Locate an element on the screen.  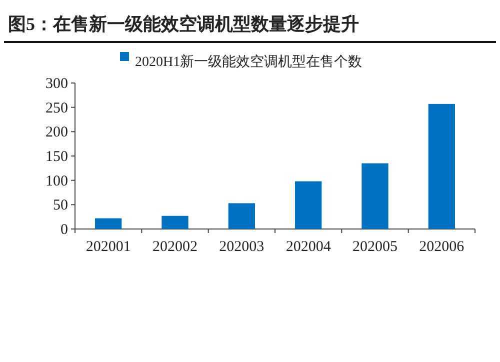
x-tick-label: 202006 is located at coordinates (442, 247).